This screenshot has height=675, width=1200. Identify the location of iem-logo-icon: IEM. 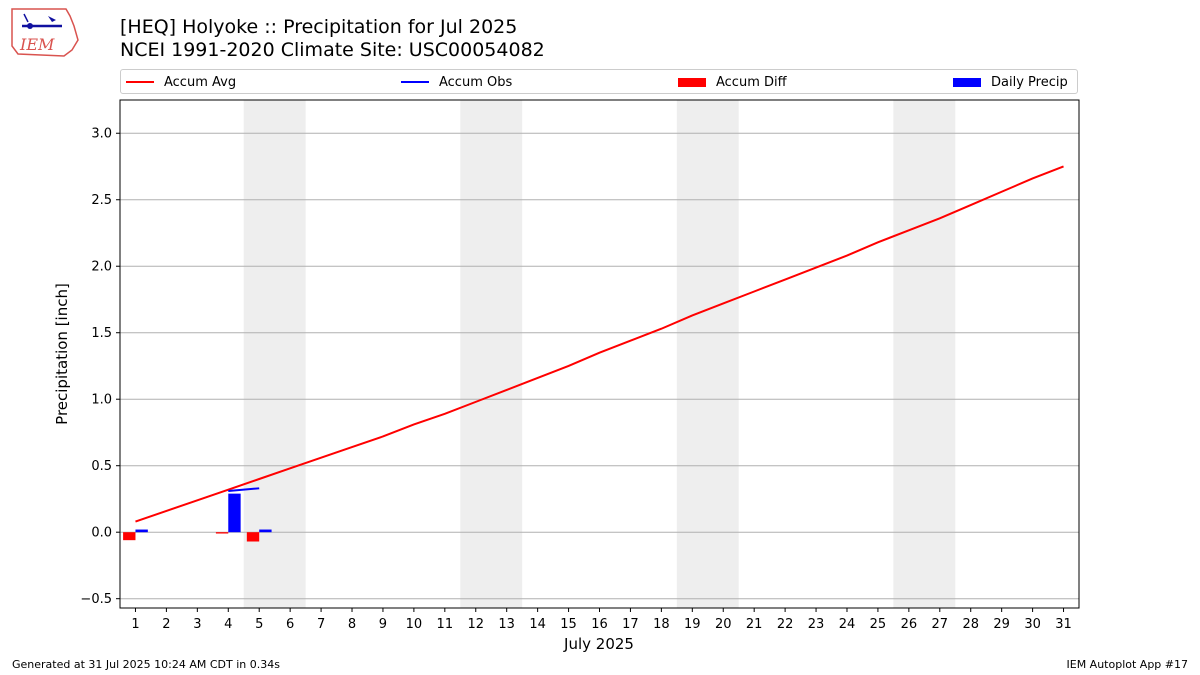
(45, 32).